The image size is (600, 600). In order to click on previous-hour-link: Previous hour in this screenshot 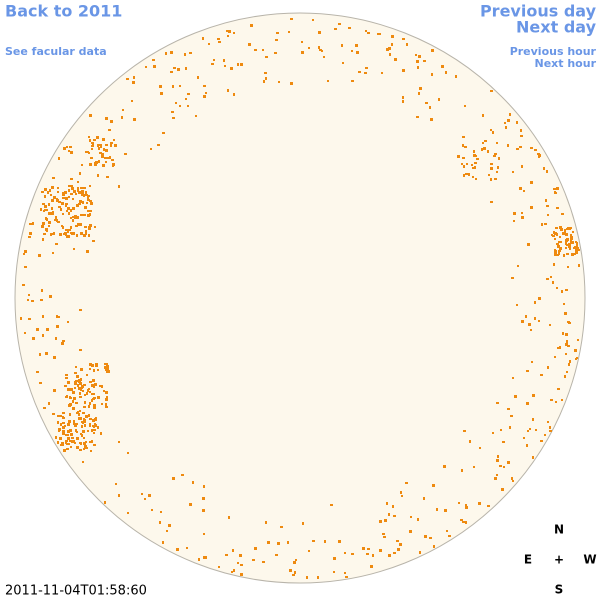, I will do `click(553, 51)`.